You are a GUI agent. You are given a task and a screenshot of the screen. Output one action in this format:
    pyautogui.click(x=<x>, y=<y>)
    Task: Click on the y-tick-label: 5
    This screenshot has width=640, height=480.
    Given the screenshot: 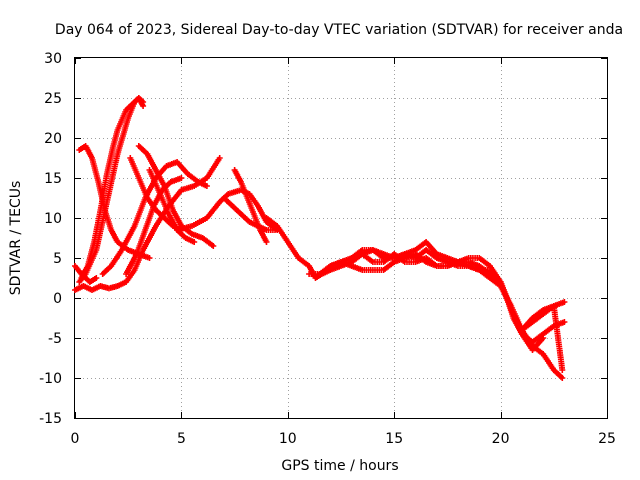 What is the action you would take?
    pyautogui.click(x=57, y=259)
    